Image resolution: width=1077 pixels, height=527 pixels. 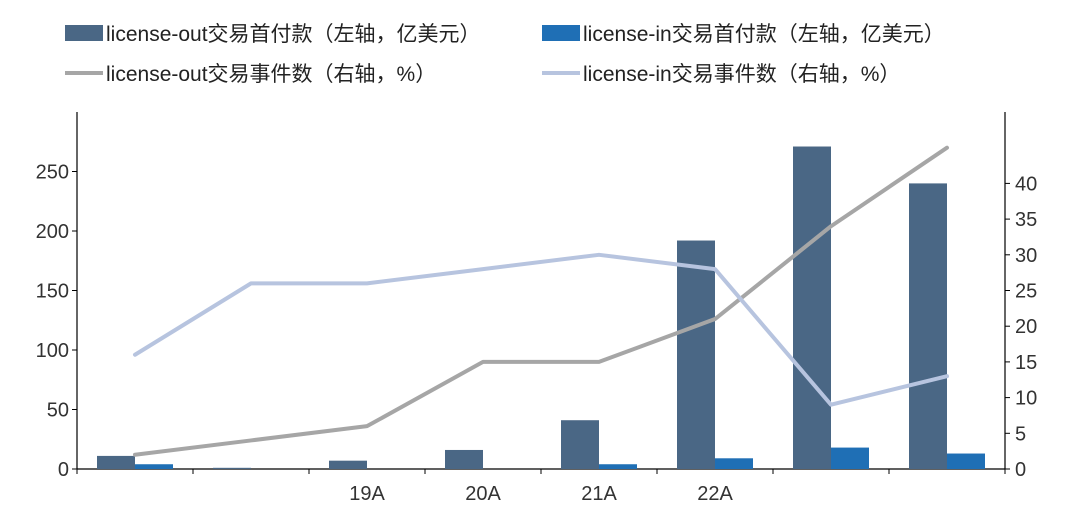 What do you see at coordinates (715, 494) in the screenshot?
I see `x-tick-label: 22A` at bounding box center [715, 494].